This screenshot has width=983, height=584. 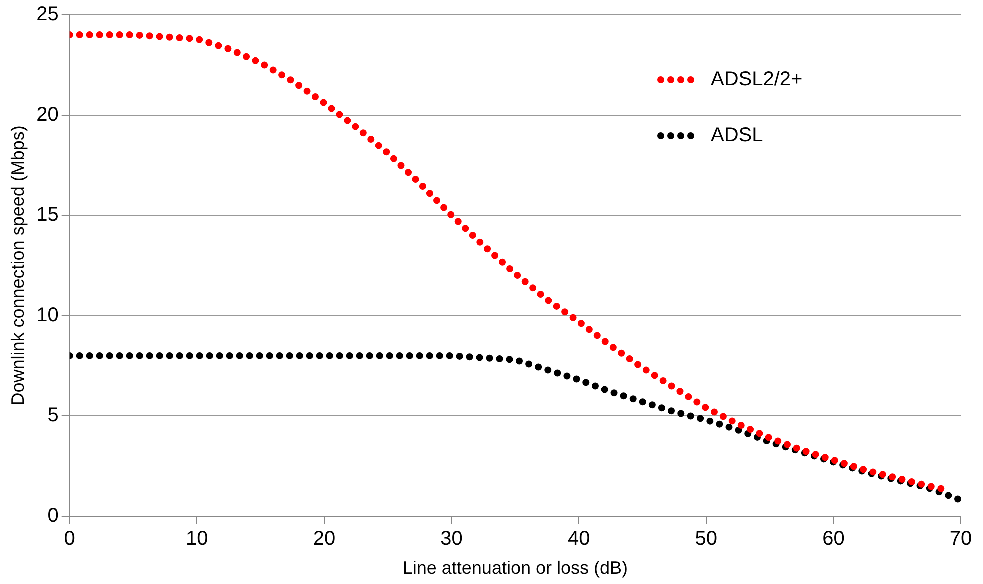 I want to click on x-tick-label: 70, so click(x=961, y=539).